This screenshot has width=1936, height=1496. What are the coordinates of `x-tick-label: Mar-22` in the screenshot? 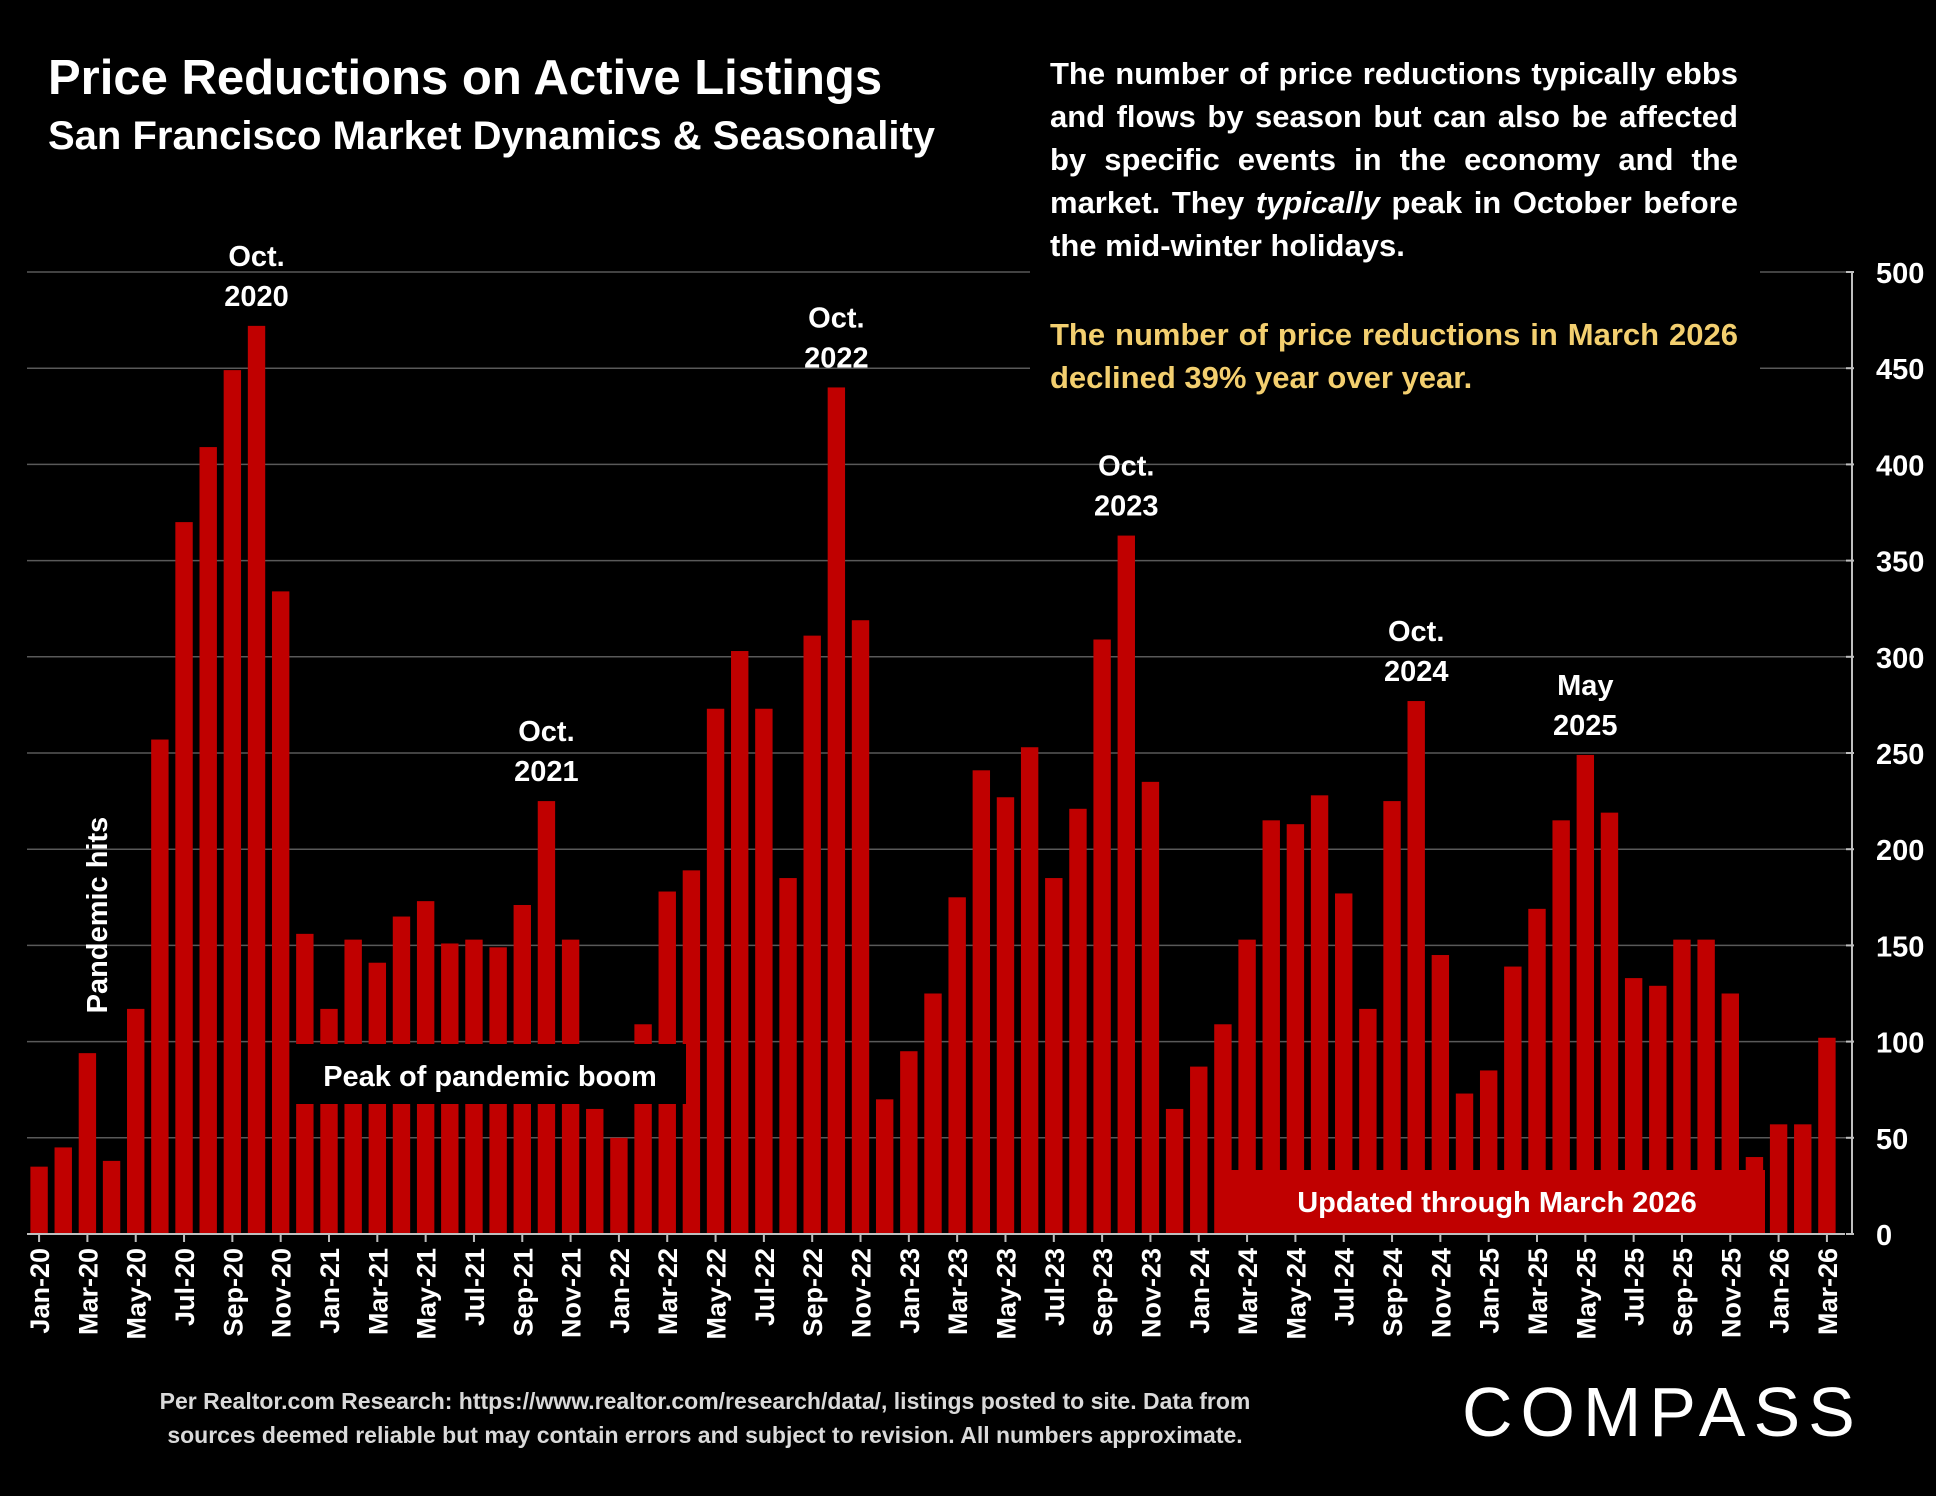 It's located at (668, 1291).